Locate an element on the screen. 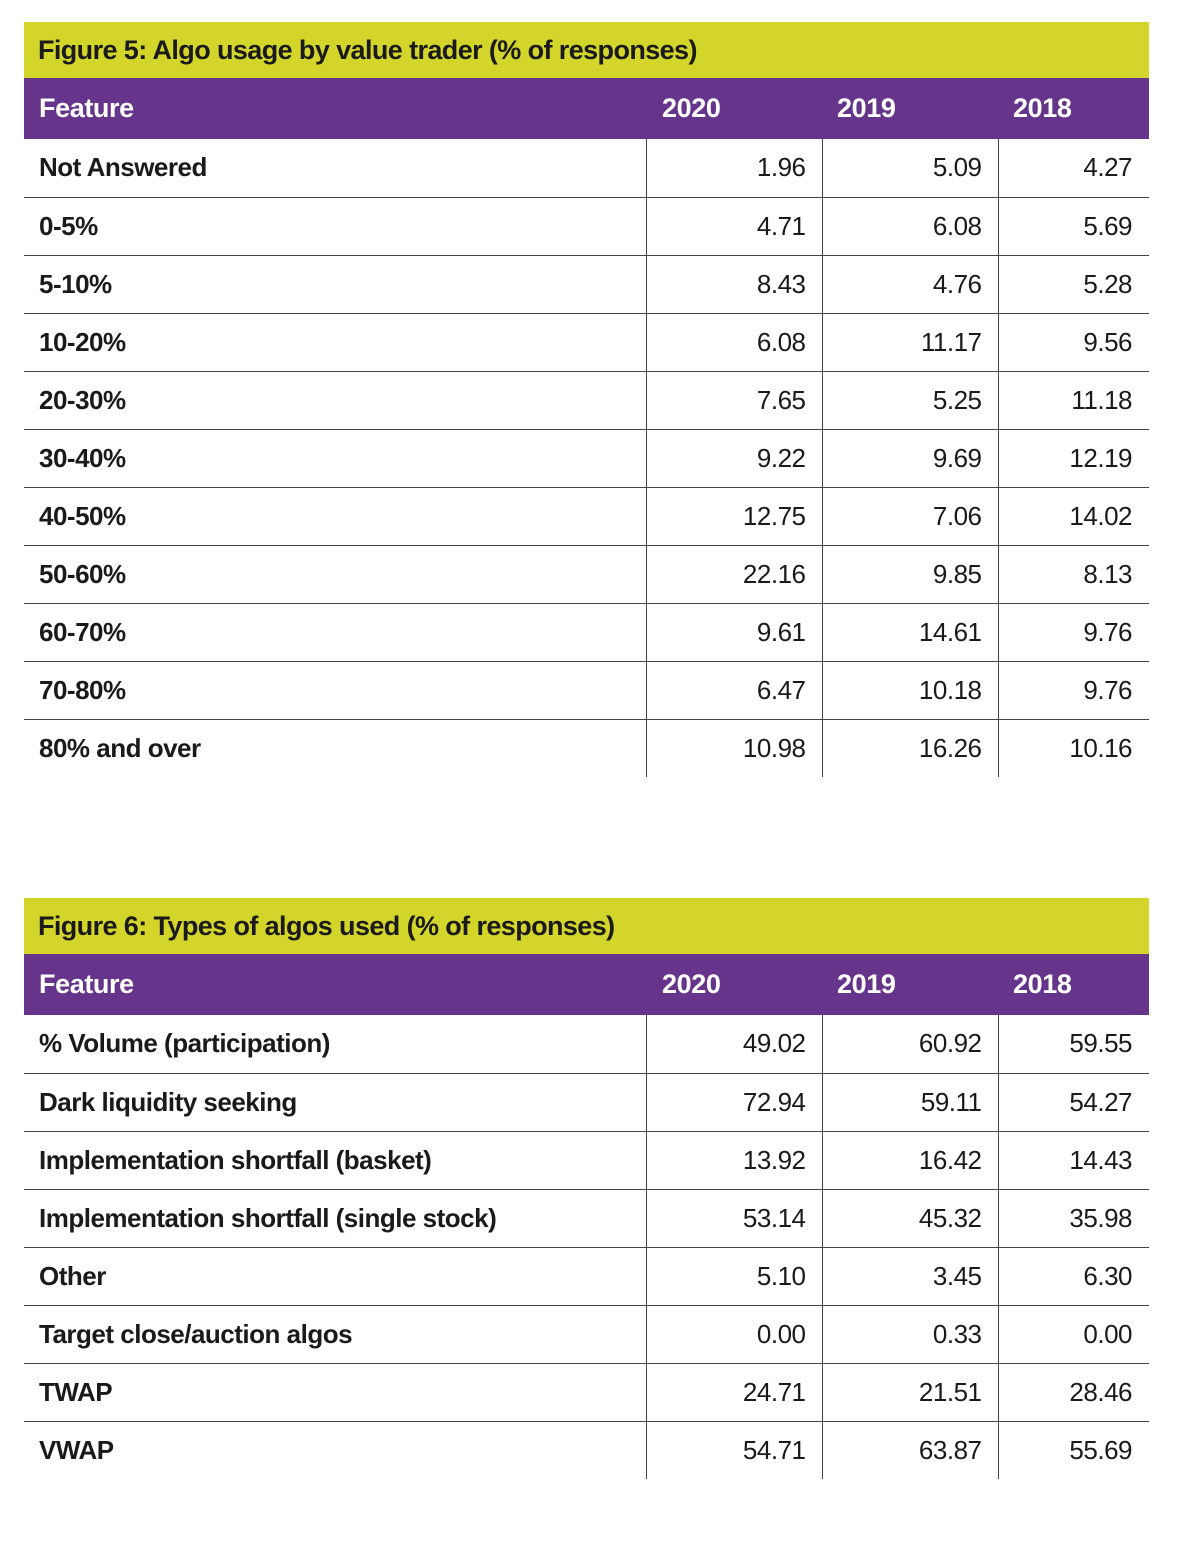 The height and width of the screenshot is (1553, 1178). table-row: 80% and over 10.98 16.26 10.16 is located at coordinates (586, 748).